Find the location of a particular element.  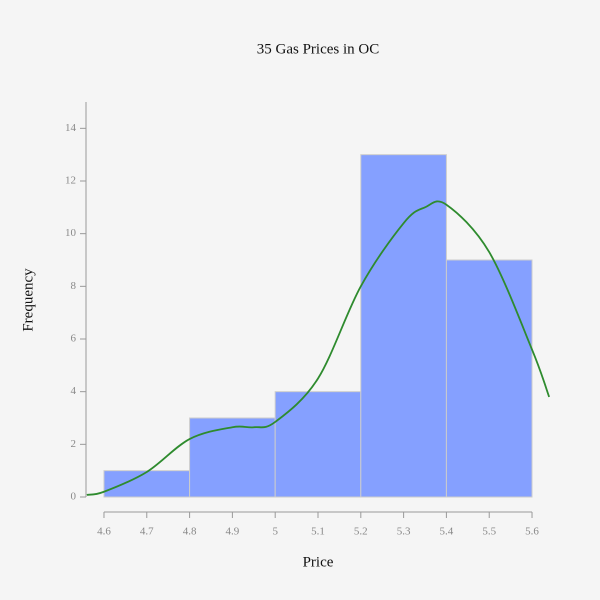

x-tick-label: 5.3 is located at coordinates (404, 532).